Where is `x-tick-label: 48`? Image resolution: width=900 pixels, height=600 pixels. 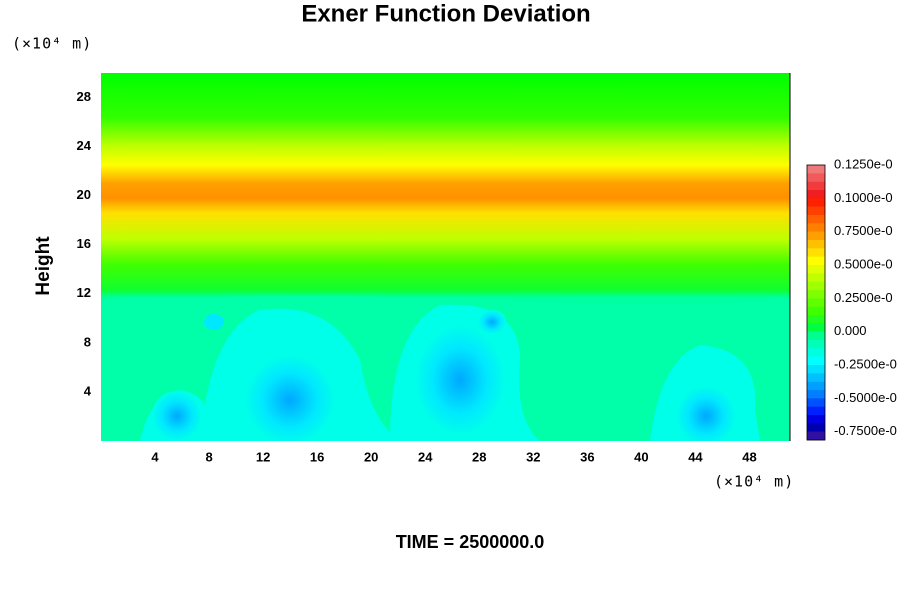 x-tick-label: 48 is located at coordinates (749, 456).